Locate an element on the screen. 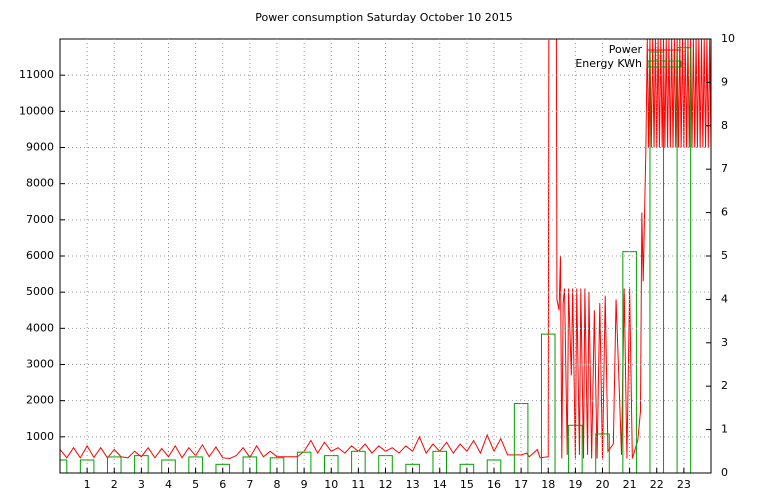 This screenshot has height=504, width=768. x-tick-label: 12 is located at coordinates (386, 484).